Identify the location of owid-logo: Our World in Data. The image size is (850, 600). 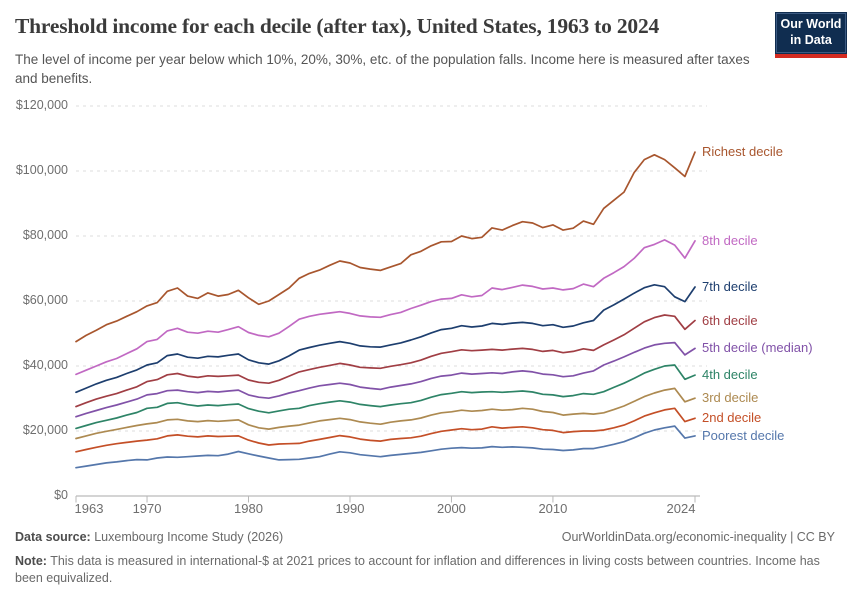
(811, 35).